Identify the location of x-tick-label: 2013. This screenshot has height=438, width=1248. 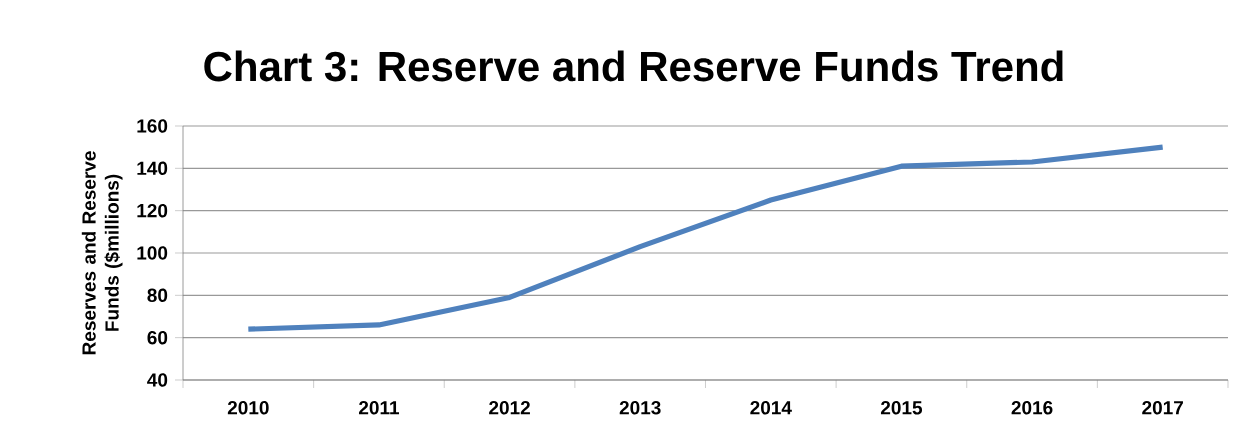
(640, 408).